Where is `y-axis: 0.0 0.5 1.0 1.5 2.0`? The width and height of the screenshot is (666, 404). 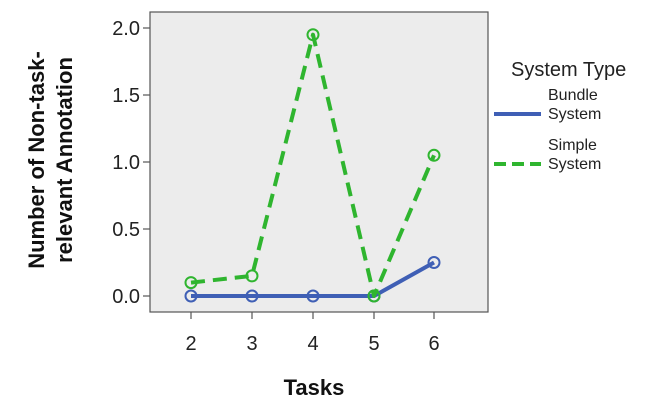 y-axis: 0.0 0.5 1.0 1.5 2.0 is located at coordinates (131, 163).